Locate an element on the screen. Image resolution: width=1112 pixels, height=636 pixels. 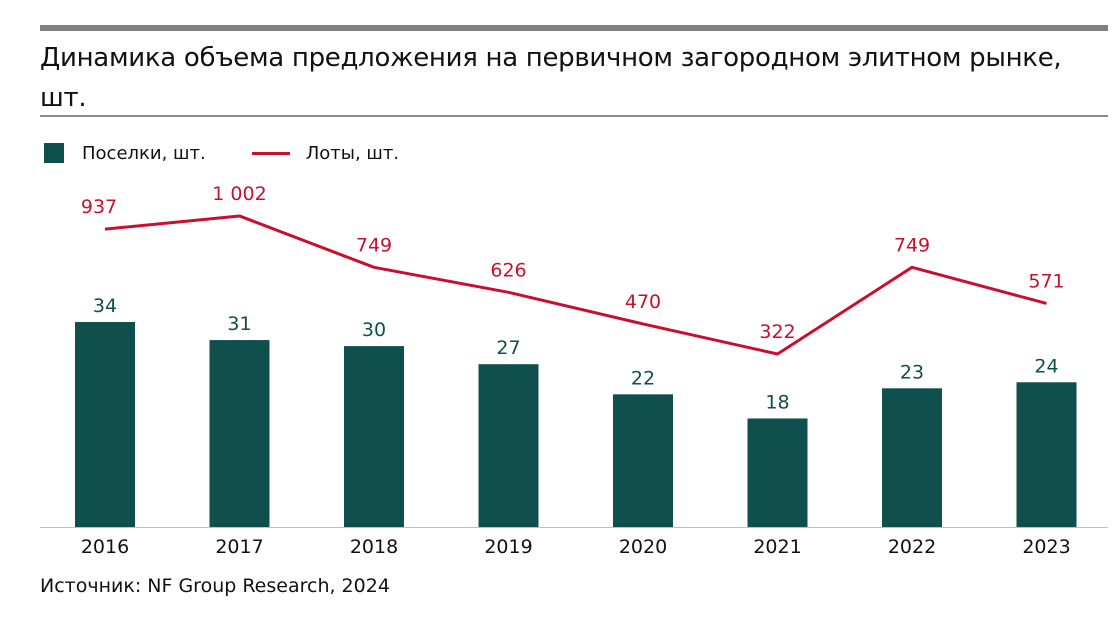
x-tick-2020: 2020 is located at coordinates (643, 547).